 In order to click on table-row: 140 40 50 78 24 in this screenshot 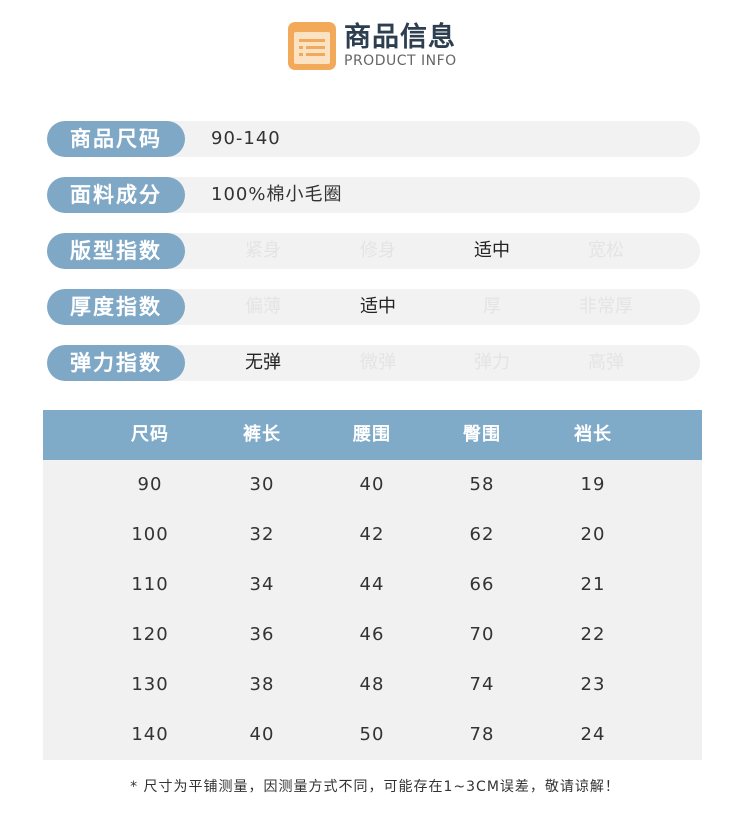, I will do `click(372, 735)`.